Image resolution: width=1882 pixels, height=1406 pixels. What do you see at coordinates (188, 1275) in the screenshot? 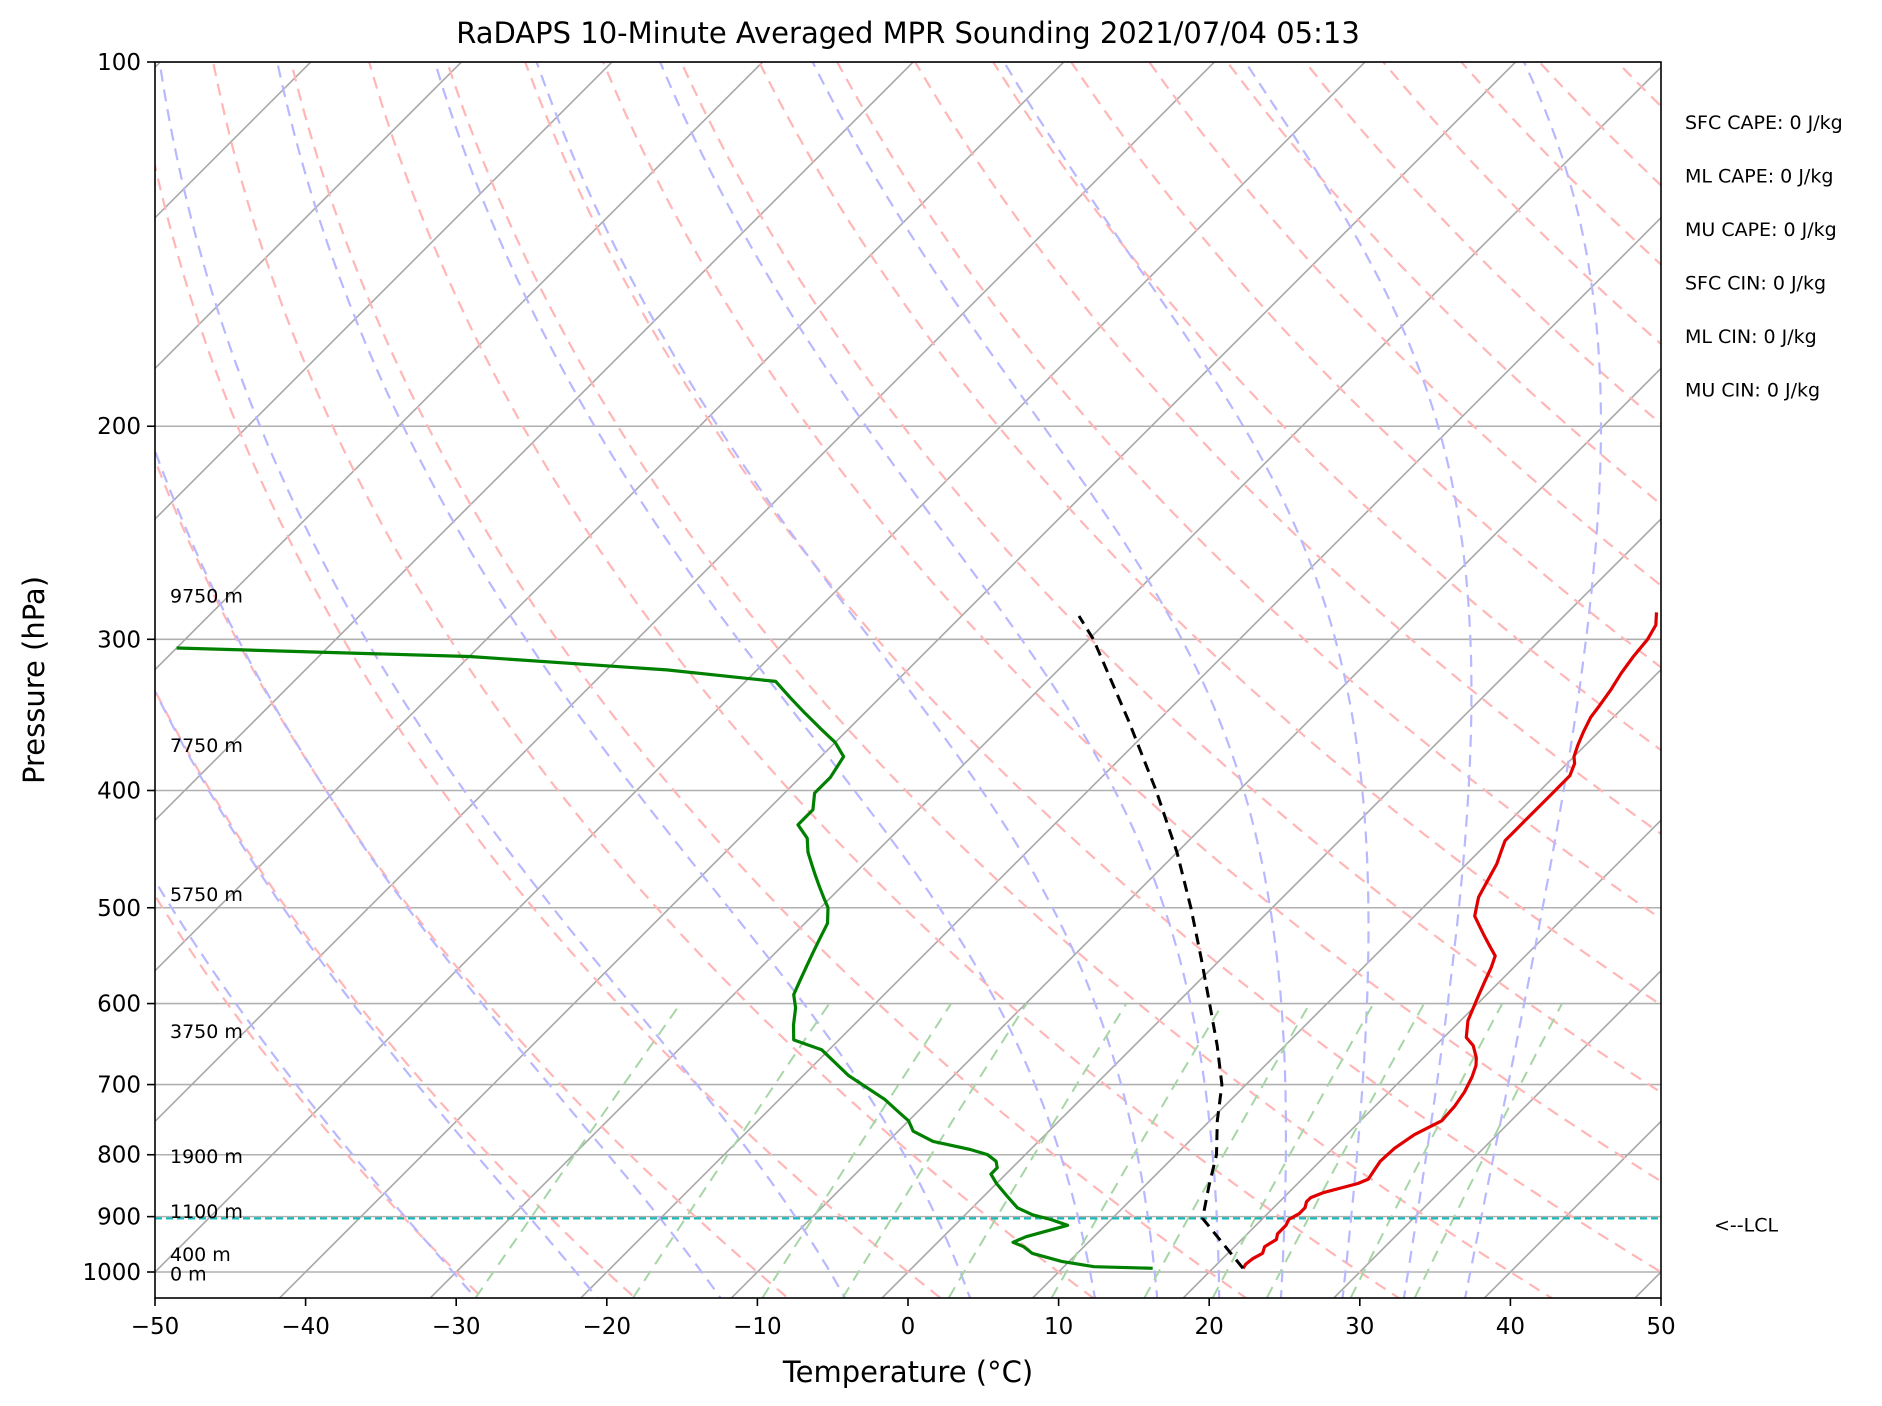
I see `height-label: 0 m` at bounding box center [188, 1275].